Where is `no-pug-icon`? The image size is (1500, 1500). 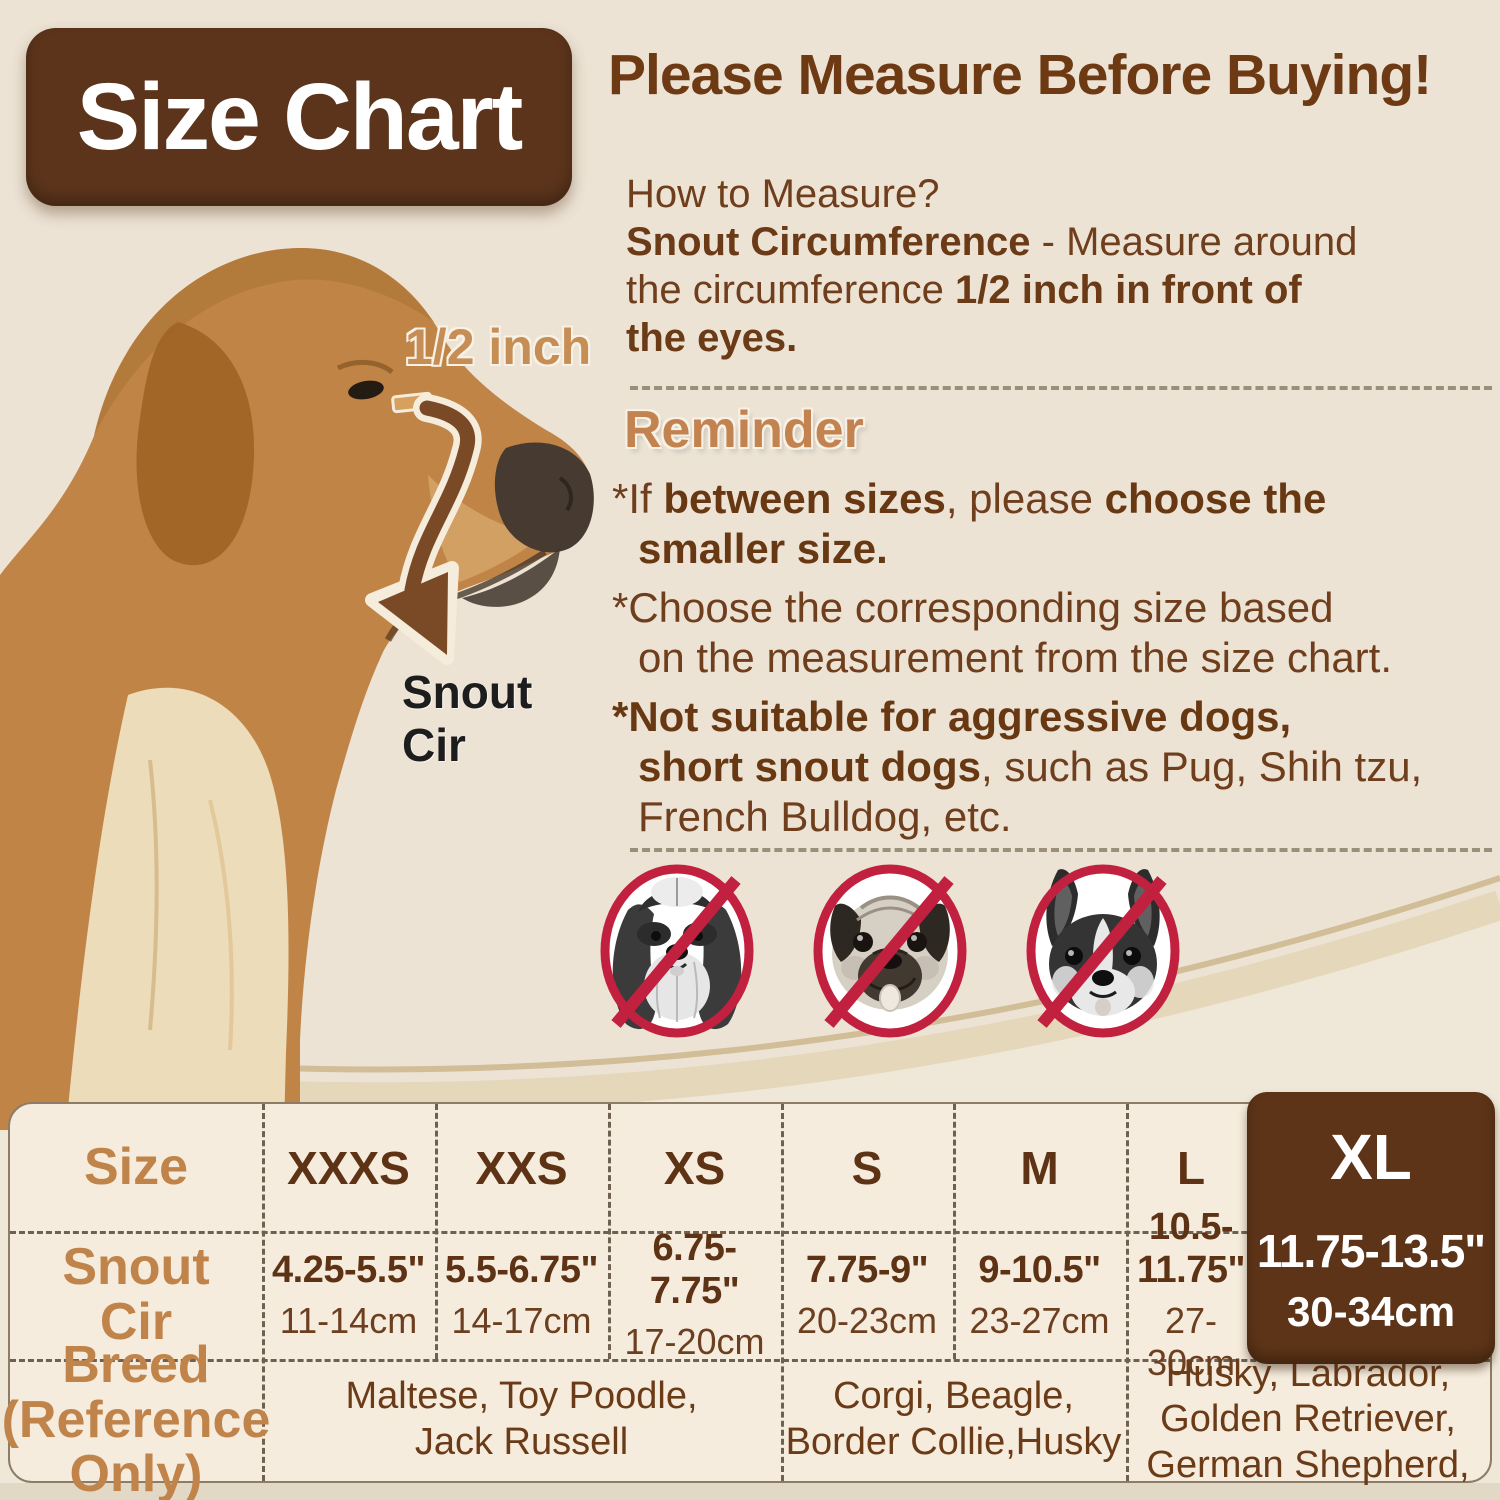 no-pug-icon is located at coordinates (890, 951).